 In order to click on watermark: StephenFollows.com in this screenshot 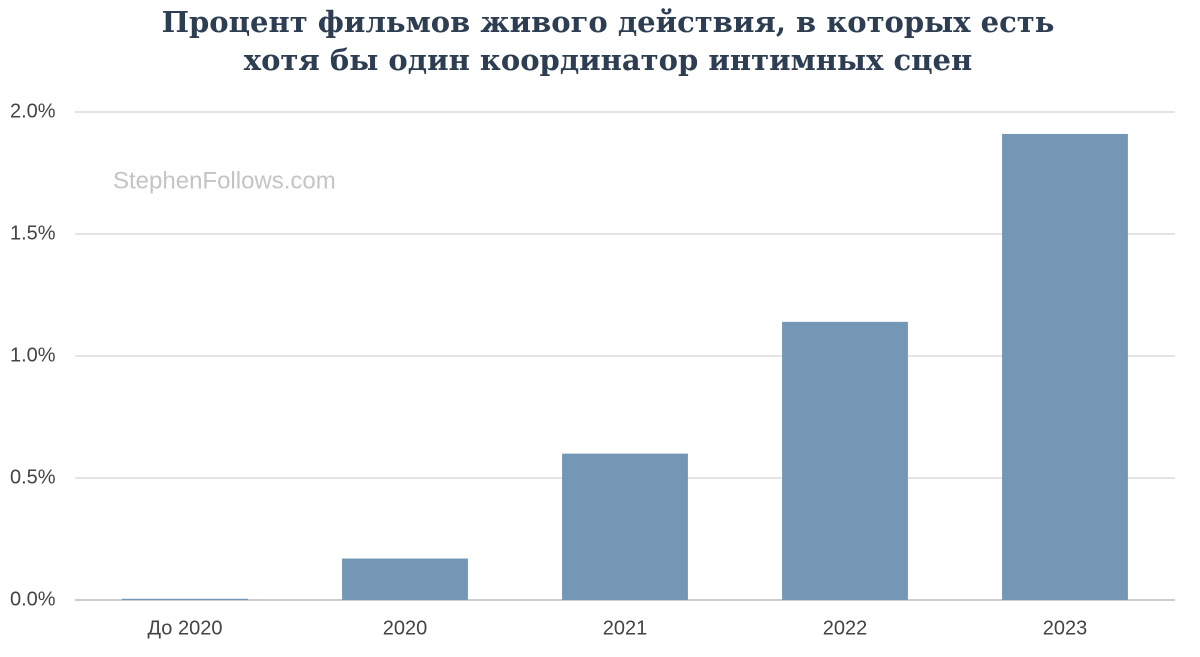, I will do `click(224, 180)`.